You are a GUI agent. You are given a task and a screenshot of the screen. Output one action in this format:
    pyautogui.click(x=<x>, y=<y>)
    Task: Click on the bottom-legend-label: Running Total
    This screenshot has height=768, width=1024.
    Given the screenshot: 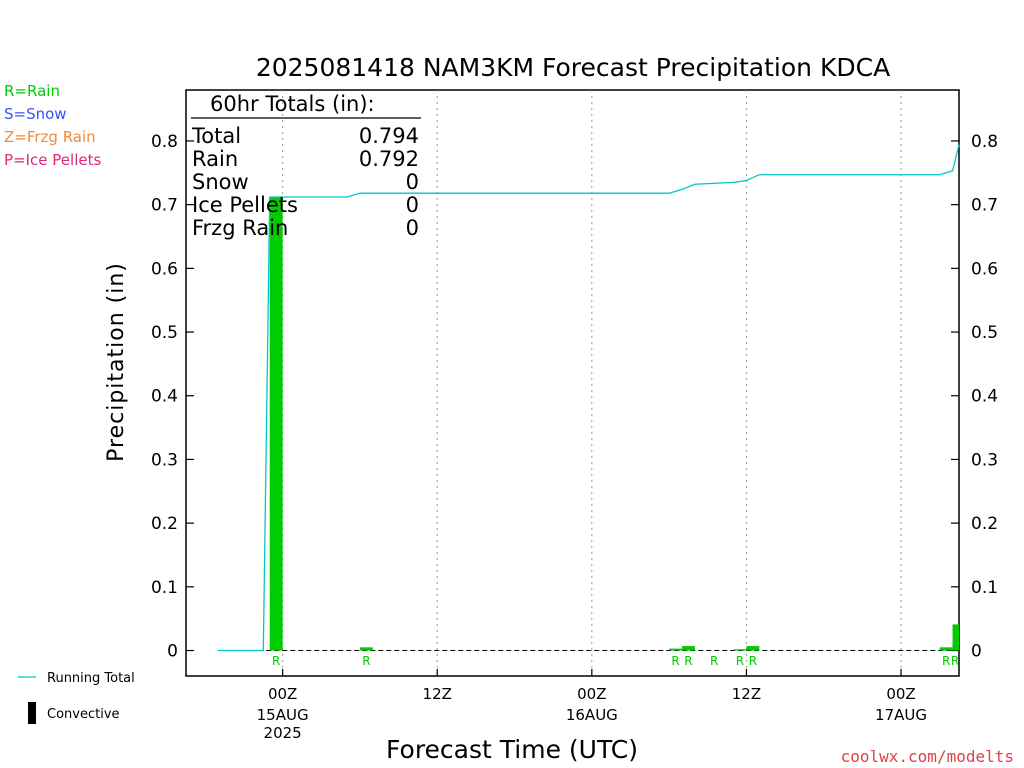 What is the action you would take?
    pyautogui.click(x=91, y=678)
    